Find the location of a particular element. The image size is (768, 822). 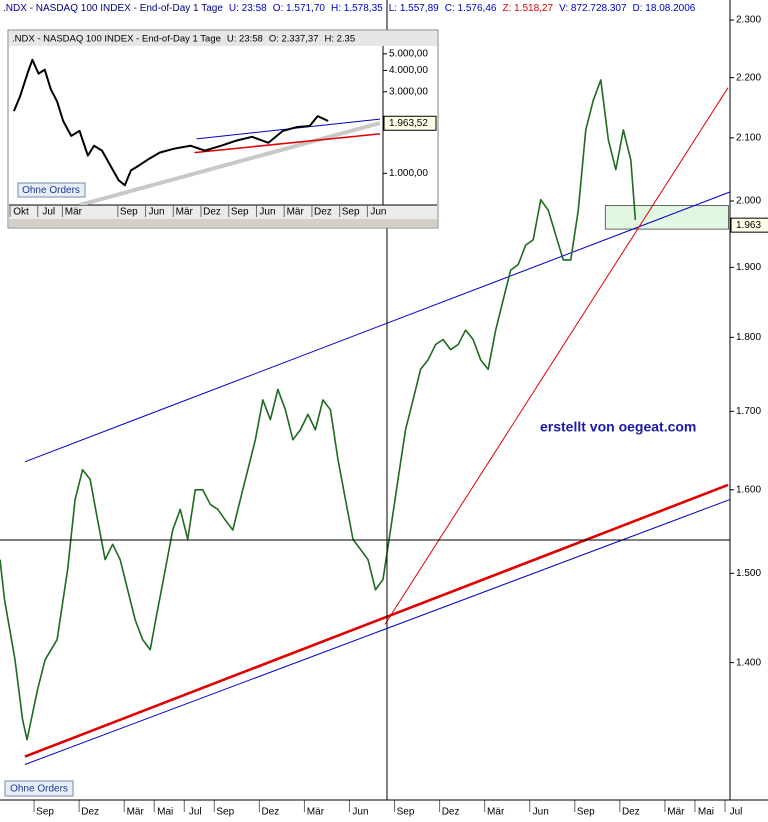

header-item: V: 872.728.307 is located at coordinates (593, 8).